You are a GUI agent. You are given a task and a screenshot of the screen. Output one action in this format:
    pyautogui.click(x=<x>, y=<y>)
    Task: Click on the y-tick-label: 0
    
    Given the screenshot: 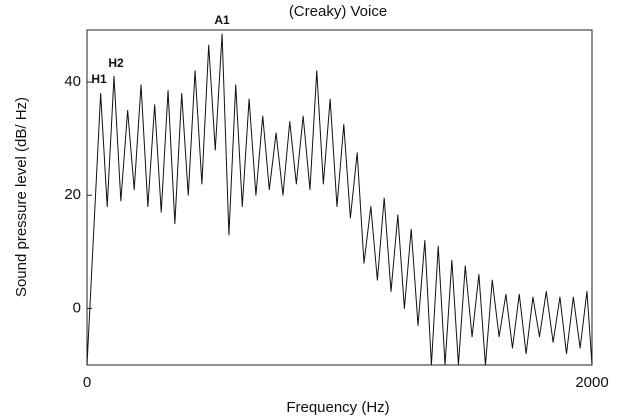 What is the action you would take?
    pyautogui.click(x=77, y=307)
    